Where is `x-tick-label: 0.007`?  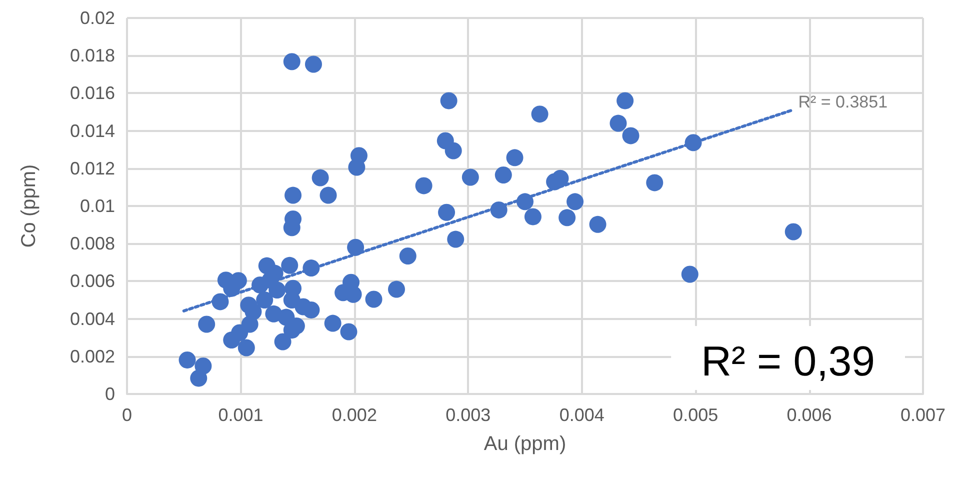
x-tick-label: 0.007 is located at coordinates (923, 415).